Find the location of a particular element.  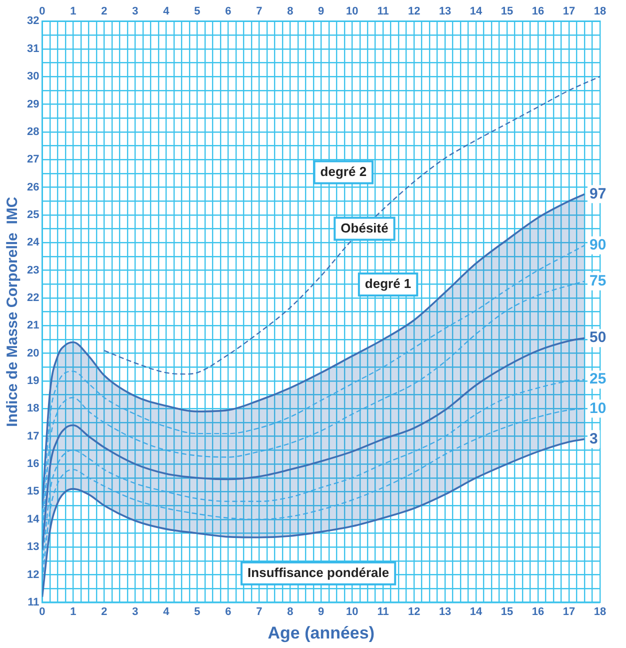

y-tick-label: 14 is located at coordinates (33, 519).